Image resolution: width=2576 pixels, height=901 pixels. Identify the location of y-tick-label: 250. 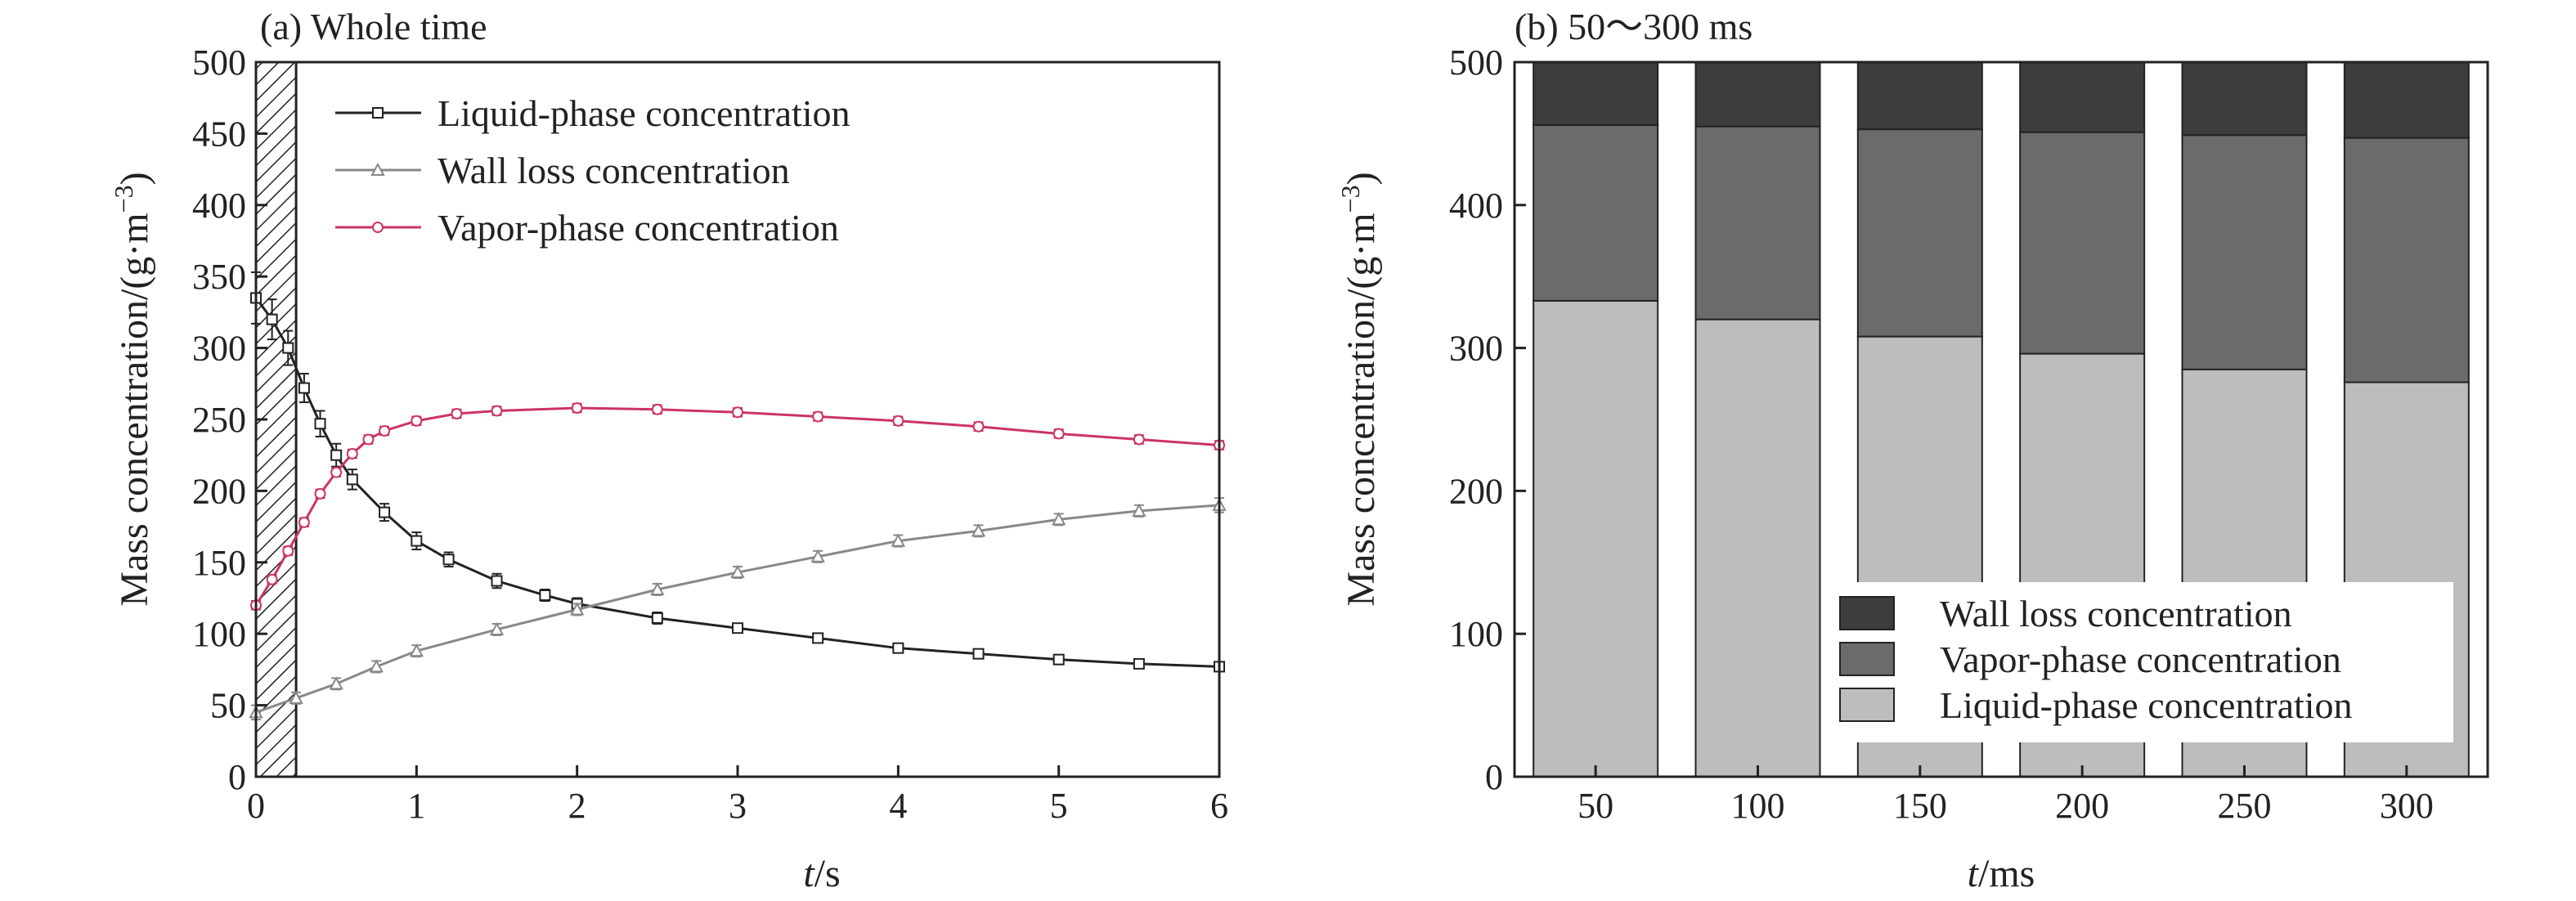
(219, 420).